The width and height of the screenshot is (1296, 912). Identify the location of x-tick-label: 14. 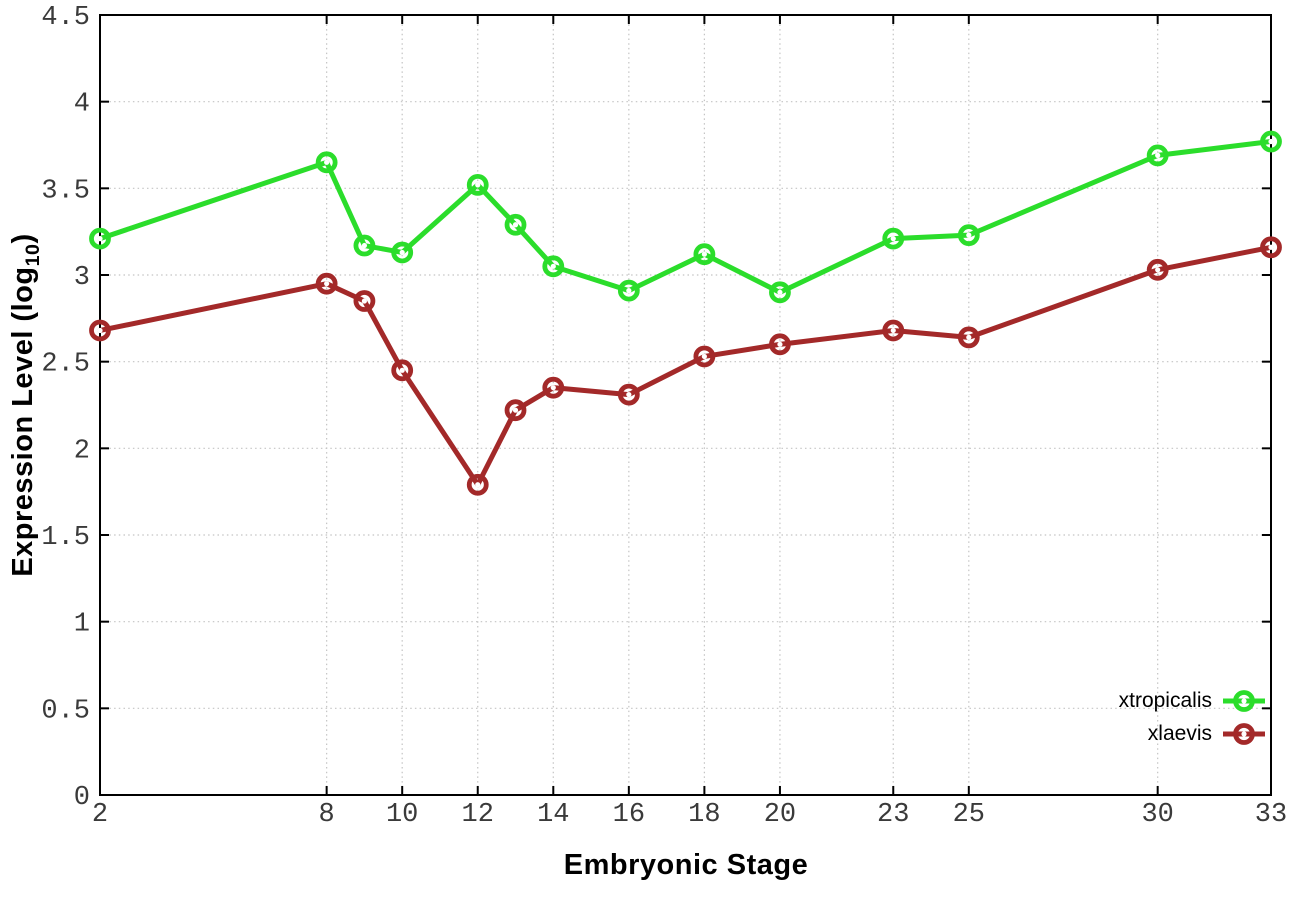
(553, 815).